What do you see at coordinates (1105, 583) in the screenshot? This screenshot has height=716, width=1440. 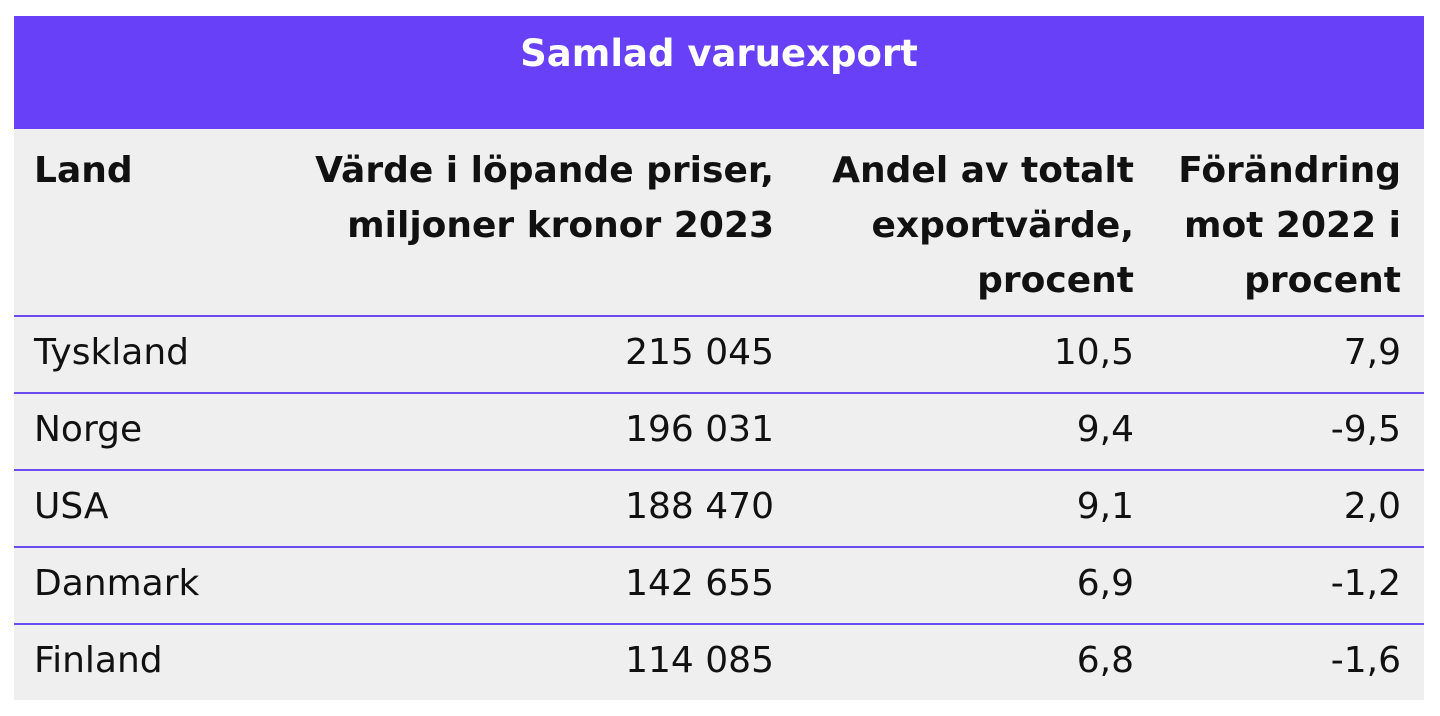 I see `cell-share: 6,9` at bounding box center [1105, 583].